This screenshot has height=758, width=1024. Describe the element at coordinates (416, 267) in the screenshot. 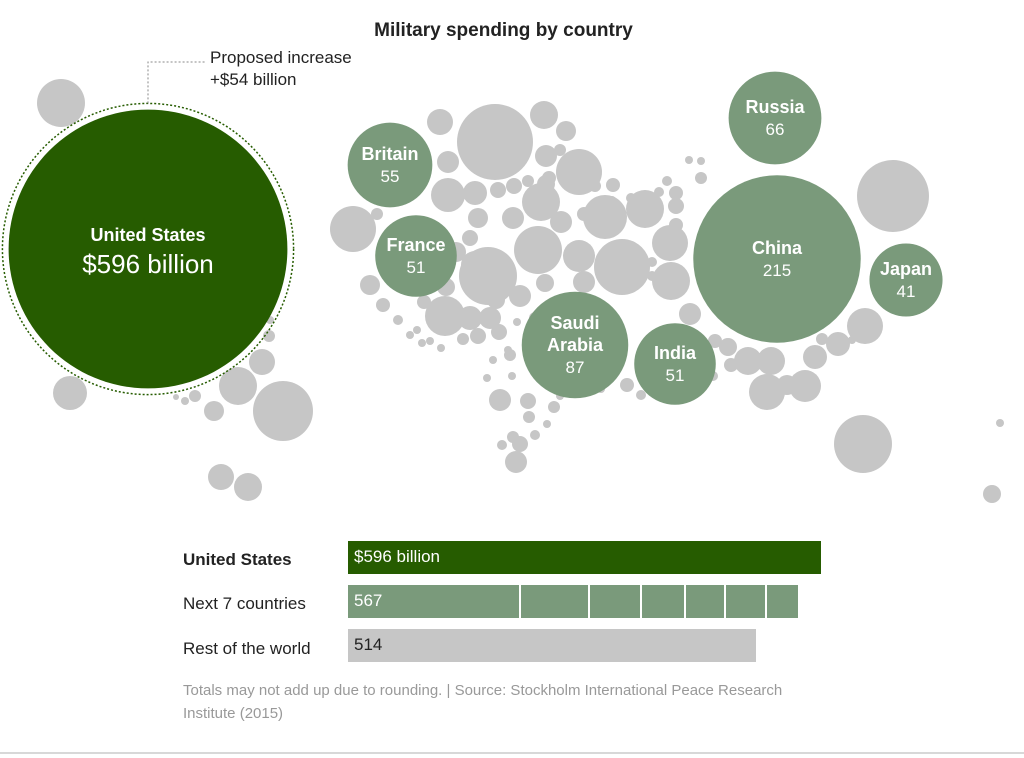

I see `bubble-value-france: 51` at that location.